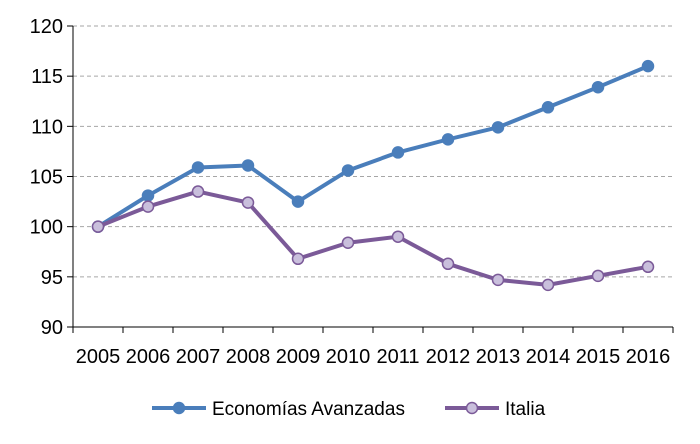 Image resolution: width=700 pixels, height=444 pixels. Describe the element at coordinates (52, 278) in the screenshot. I see `y-tick-label: 95` at that location.